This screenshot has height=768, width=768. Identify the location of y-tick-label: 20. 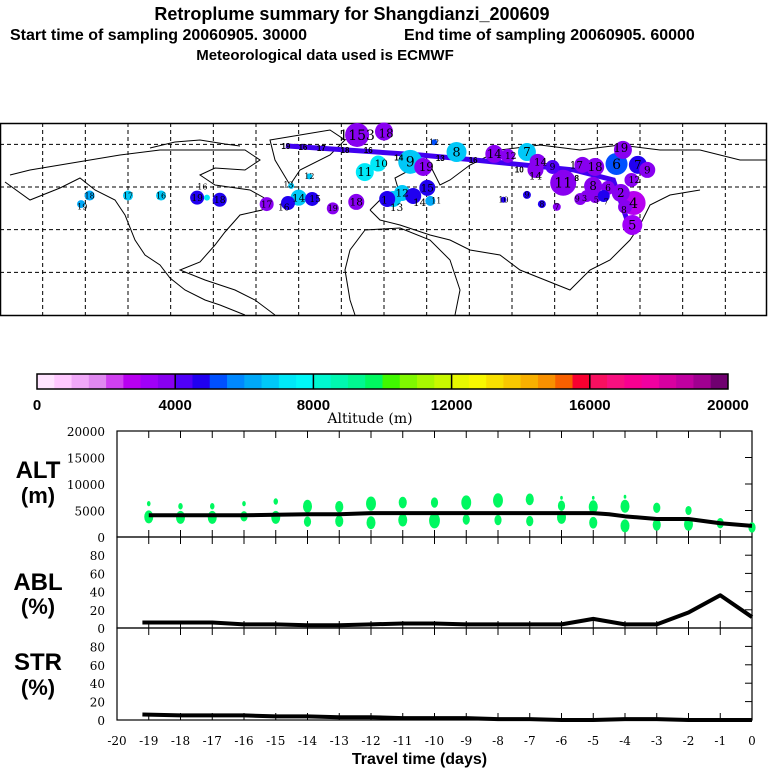
(97, 703).